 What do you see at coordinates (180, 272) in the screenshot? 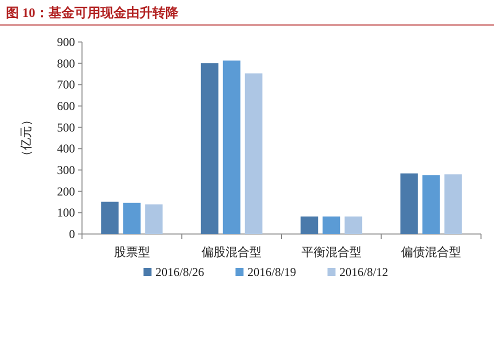
I see `legend-label: 2016/8/26` at bounding box center [180, 272].